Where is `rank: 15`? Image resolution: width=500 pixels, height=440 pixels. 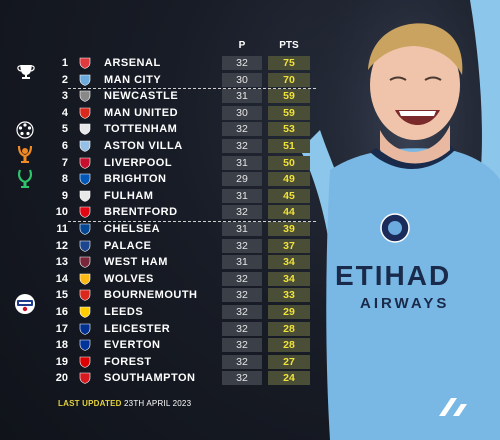 rank: 15 is located at coordinates (61, 295).